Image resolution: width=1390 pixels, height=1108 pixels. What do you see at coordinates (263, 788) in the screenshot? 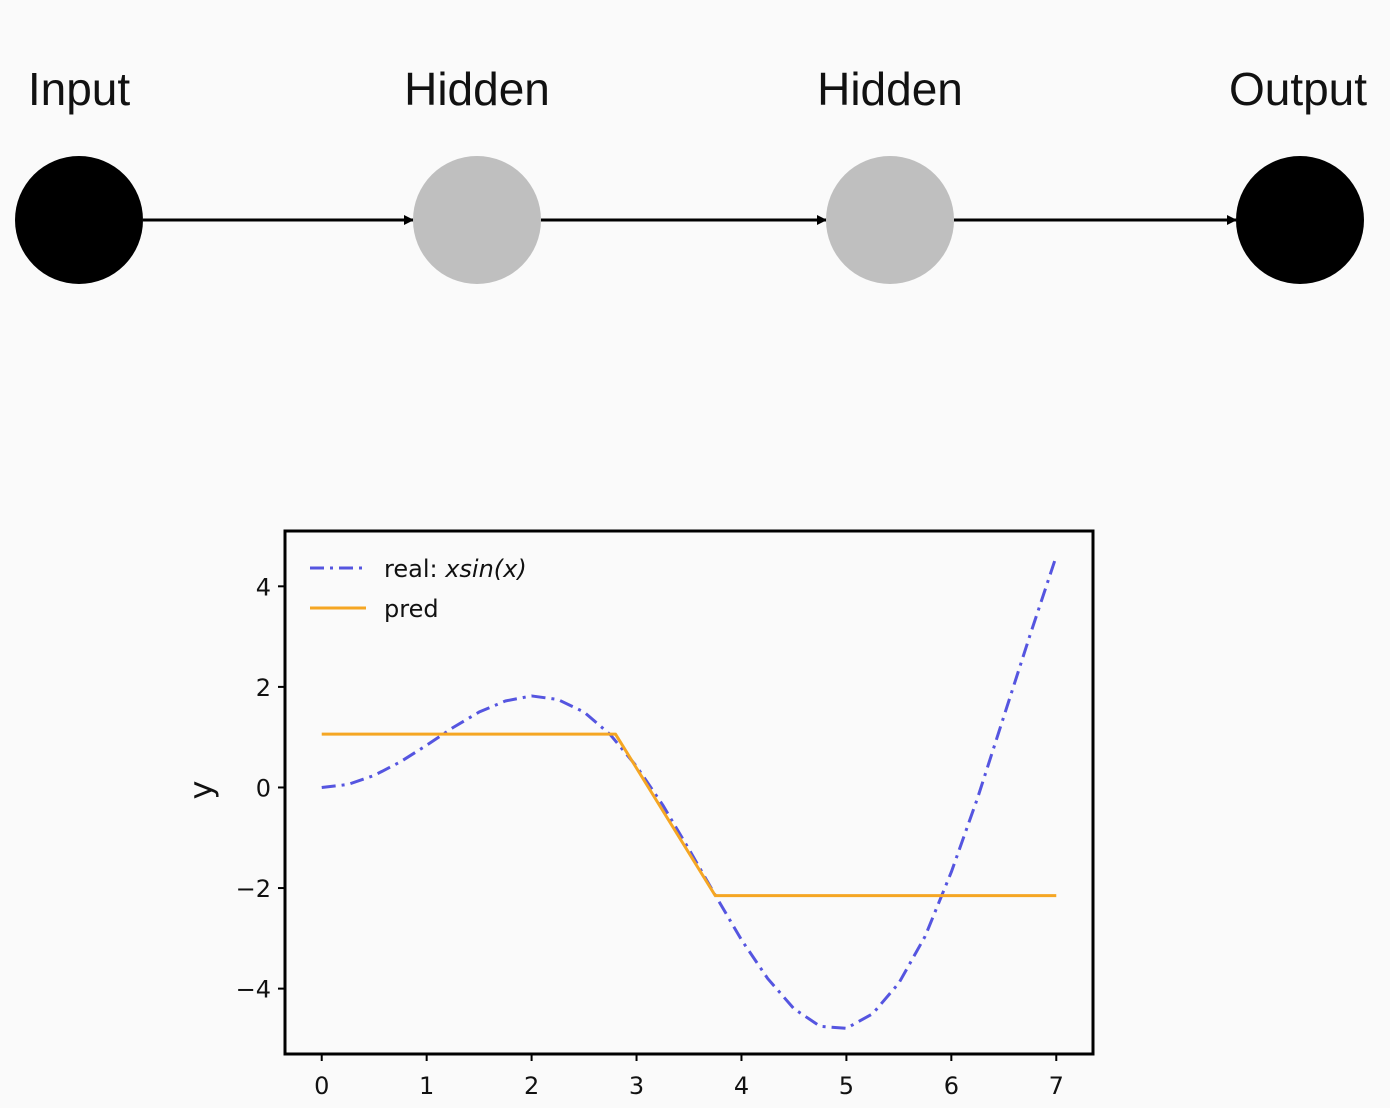
I see `y-tick-label: 0` at bounding box center [263, 788].